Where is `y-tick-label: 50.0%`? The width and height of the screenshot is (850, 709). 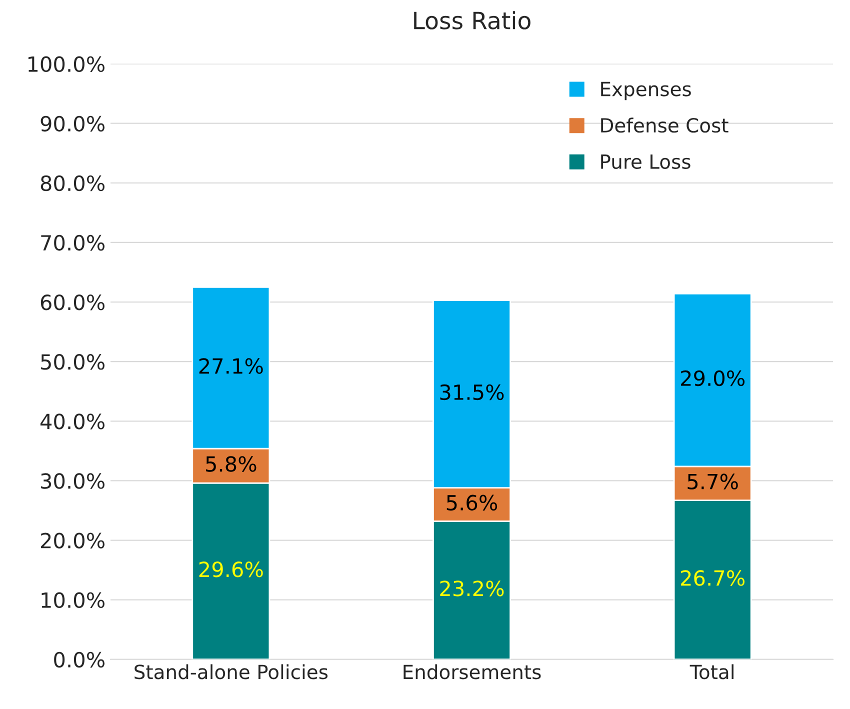
y-tick-label: 50.0% is located at coordinates (72, 362).